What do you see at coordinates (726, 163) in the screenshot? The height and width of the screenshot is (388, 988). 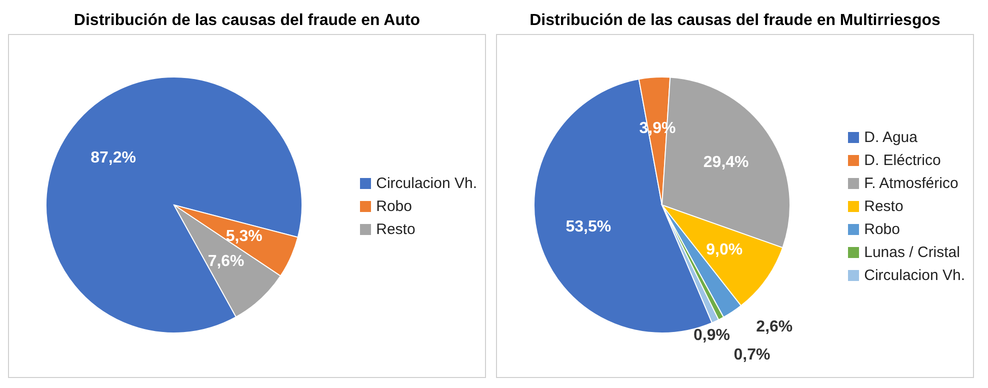 I see `data-label: 29,4%` at bounding box center [726, 163].